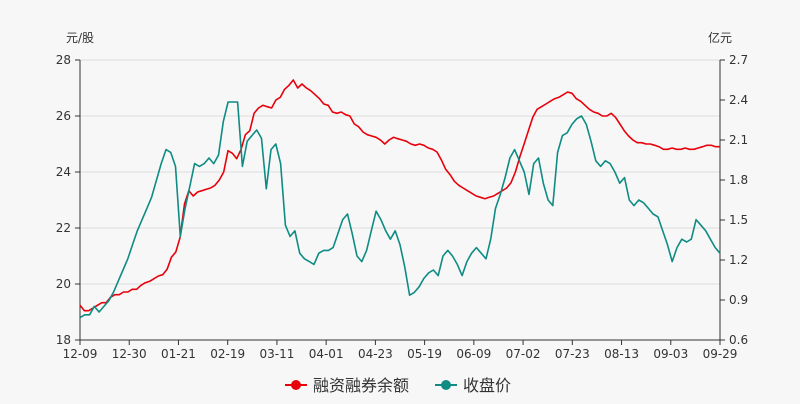 This screenshot has width=800, height=404. I want to click on x-tick-label: 06-09, so click(473, 354).